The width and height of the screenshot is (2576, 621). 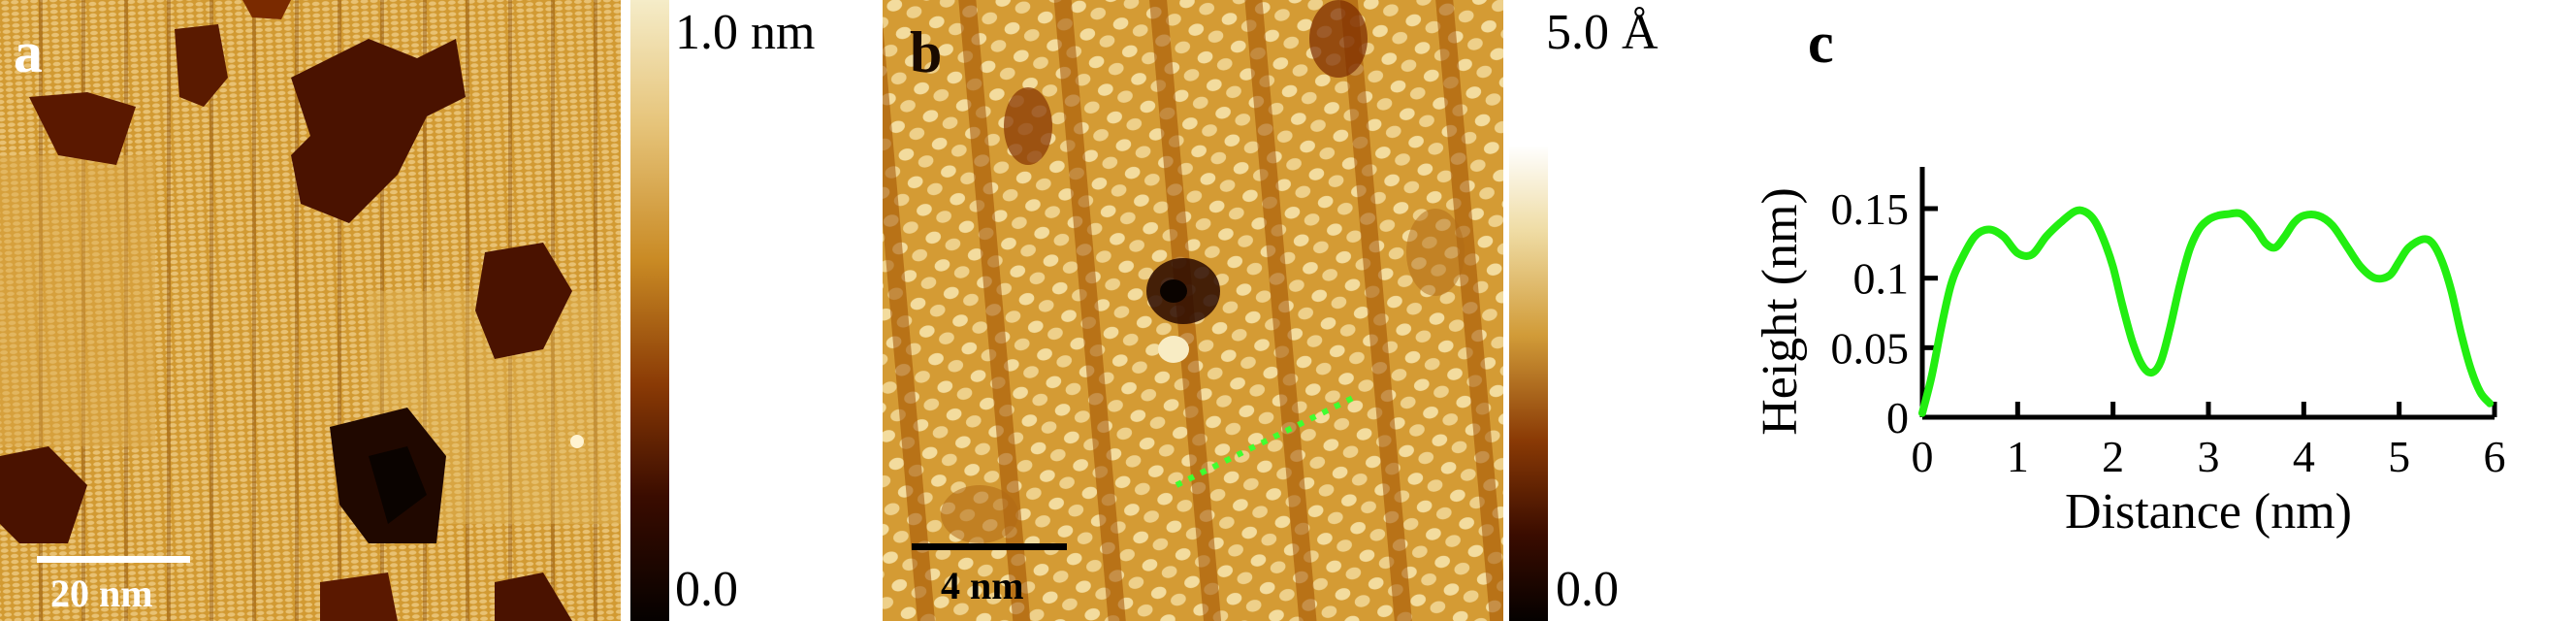 I want to click on scalebar-label-b: 4 nm, so click(x=982, y=585).